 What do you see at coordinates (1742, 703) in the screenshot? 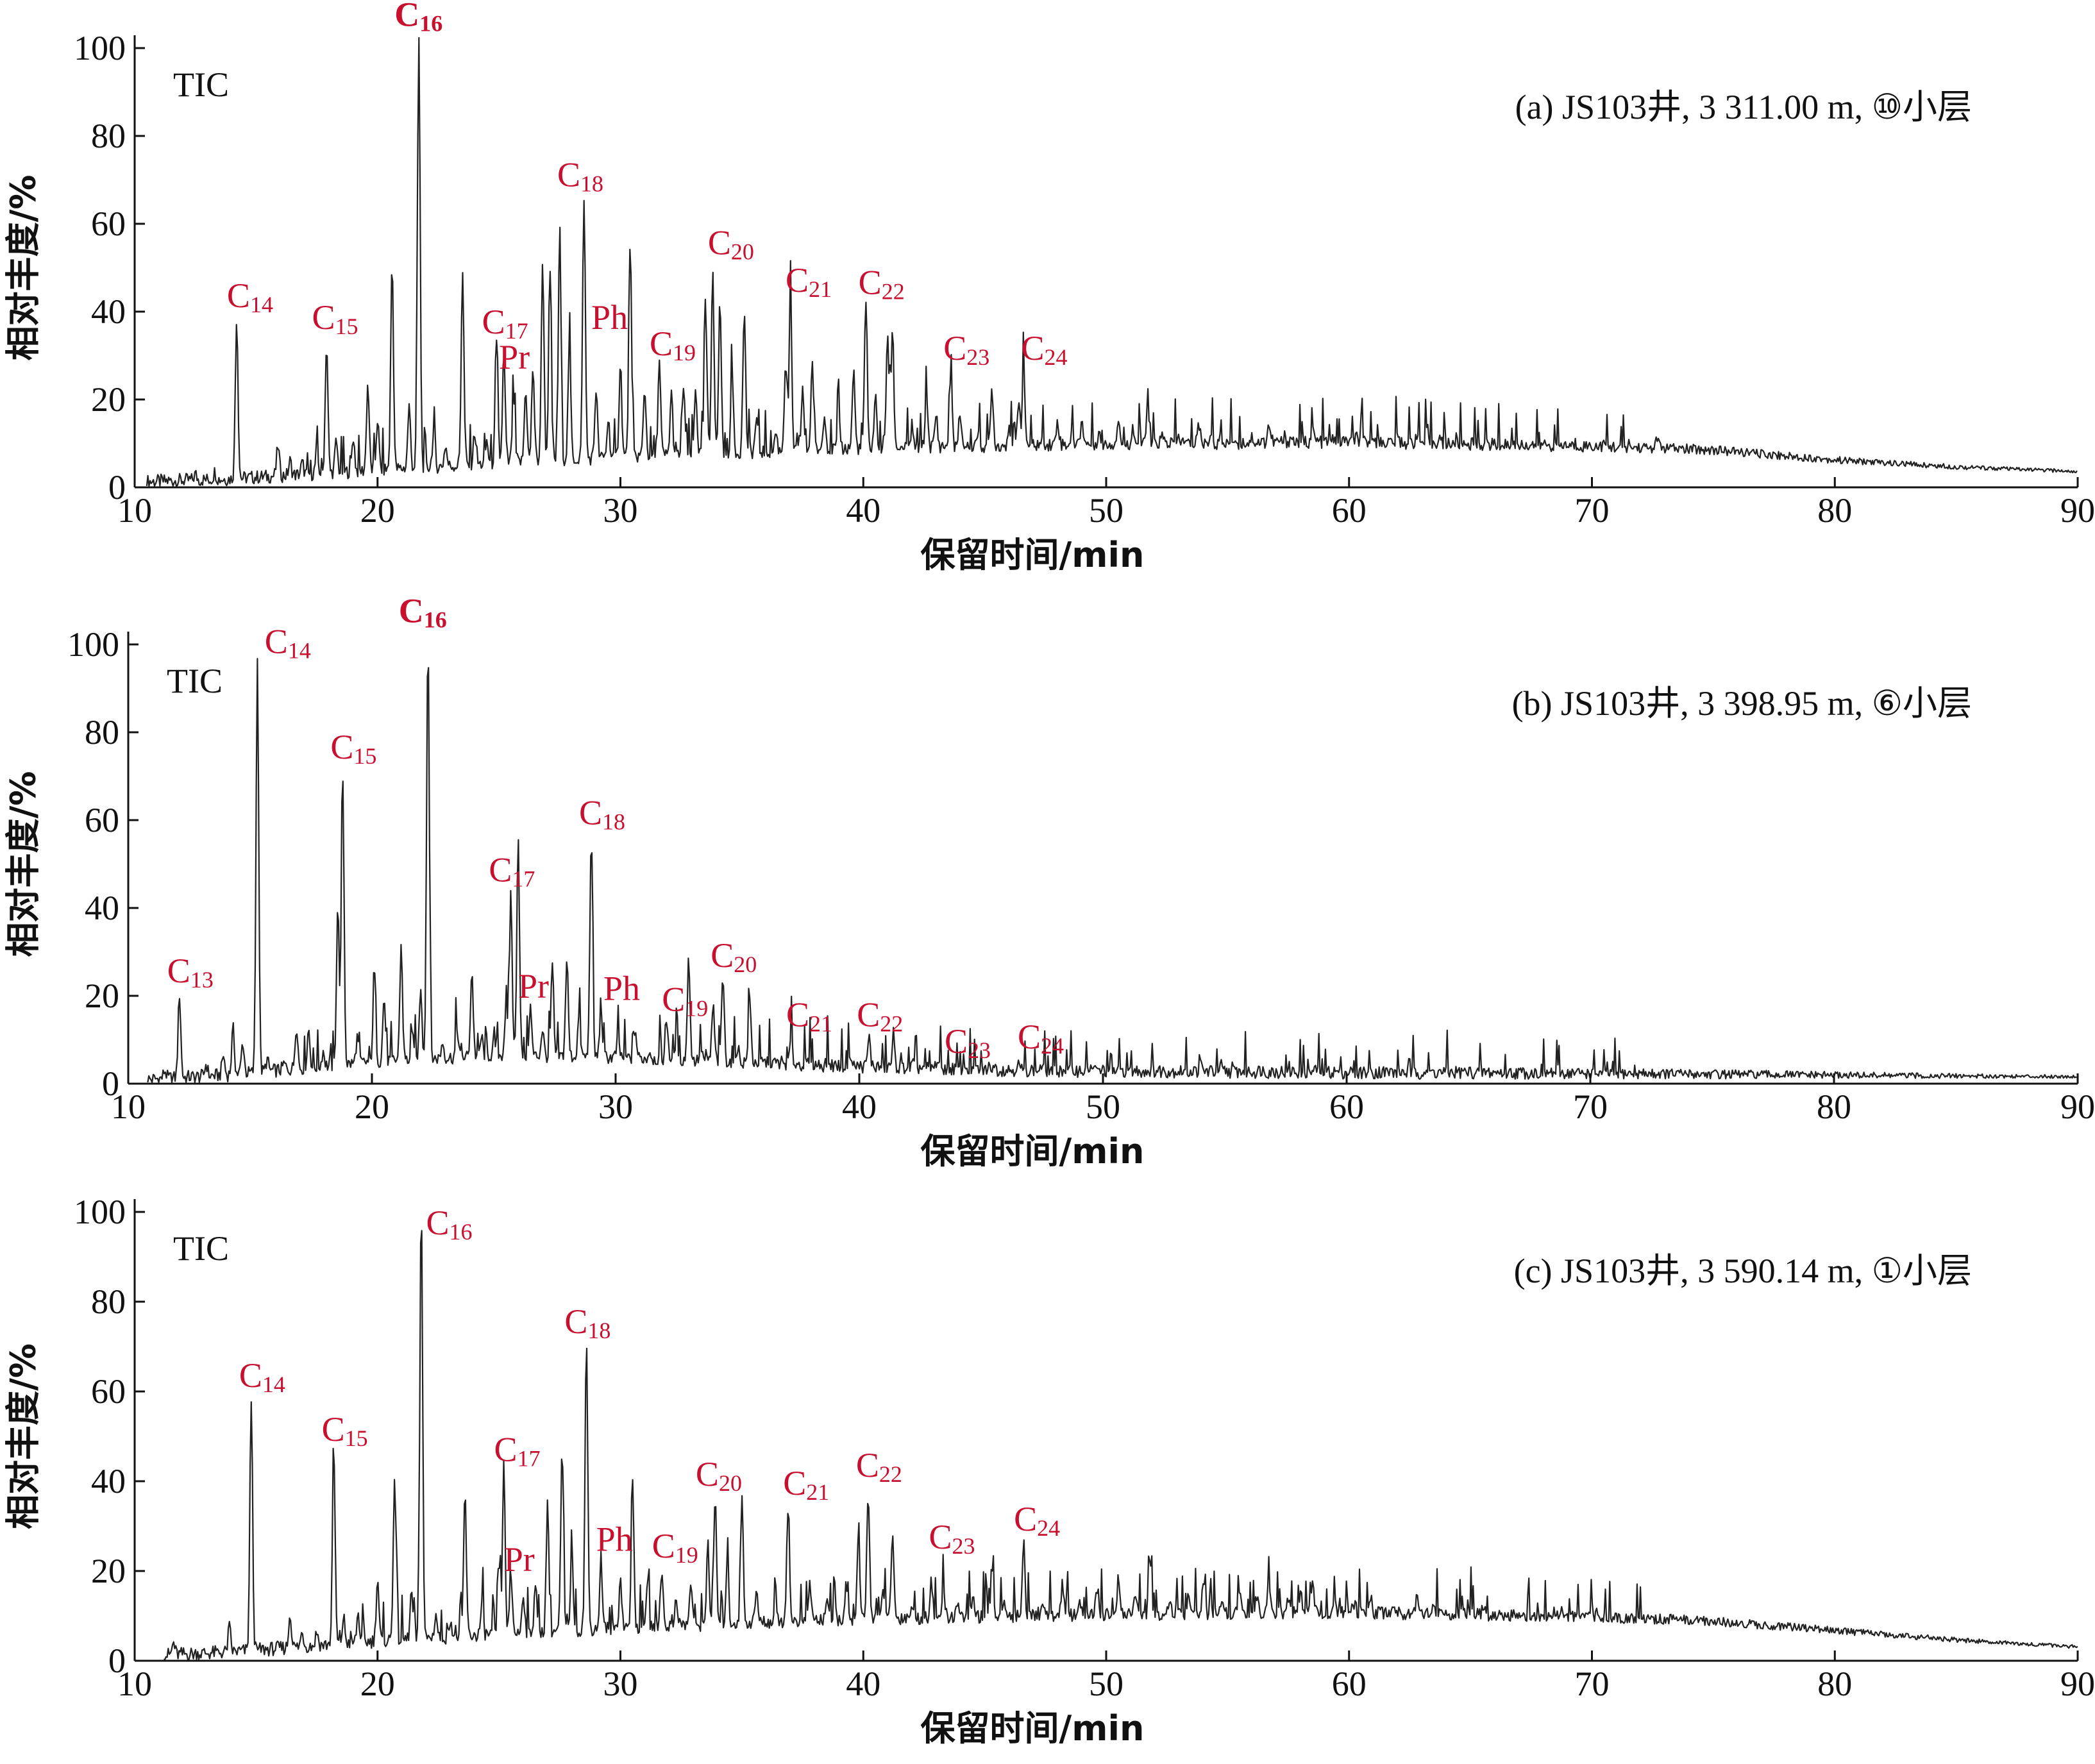
I see `panel-title: (b) JS103井, 3 398.95 m, ⑥小层` at bounding box center [1742, 703].